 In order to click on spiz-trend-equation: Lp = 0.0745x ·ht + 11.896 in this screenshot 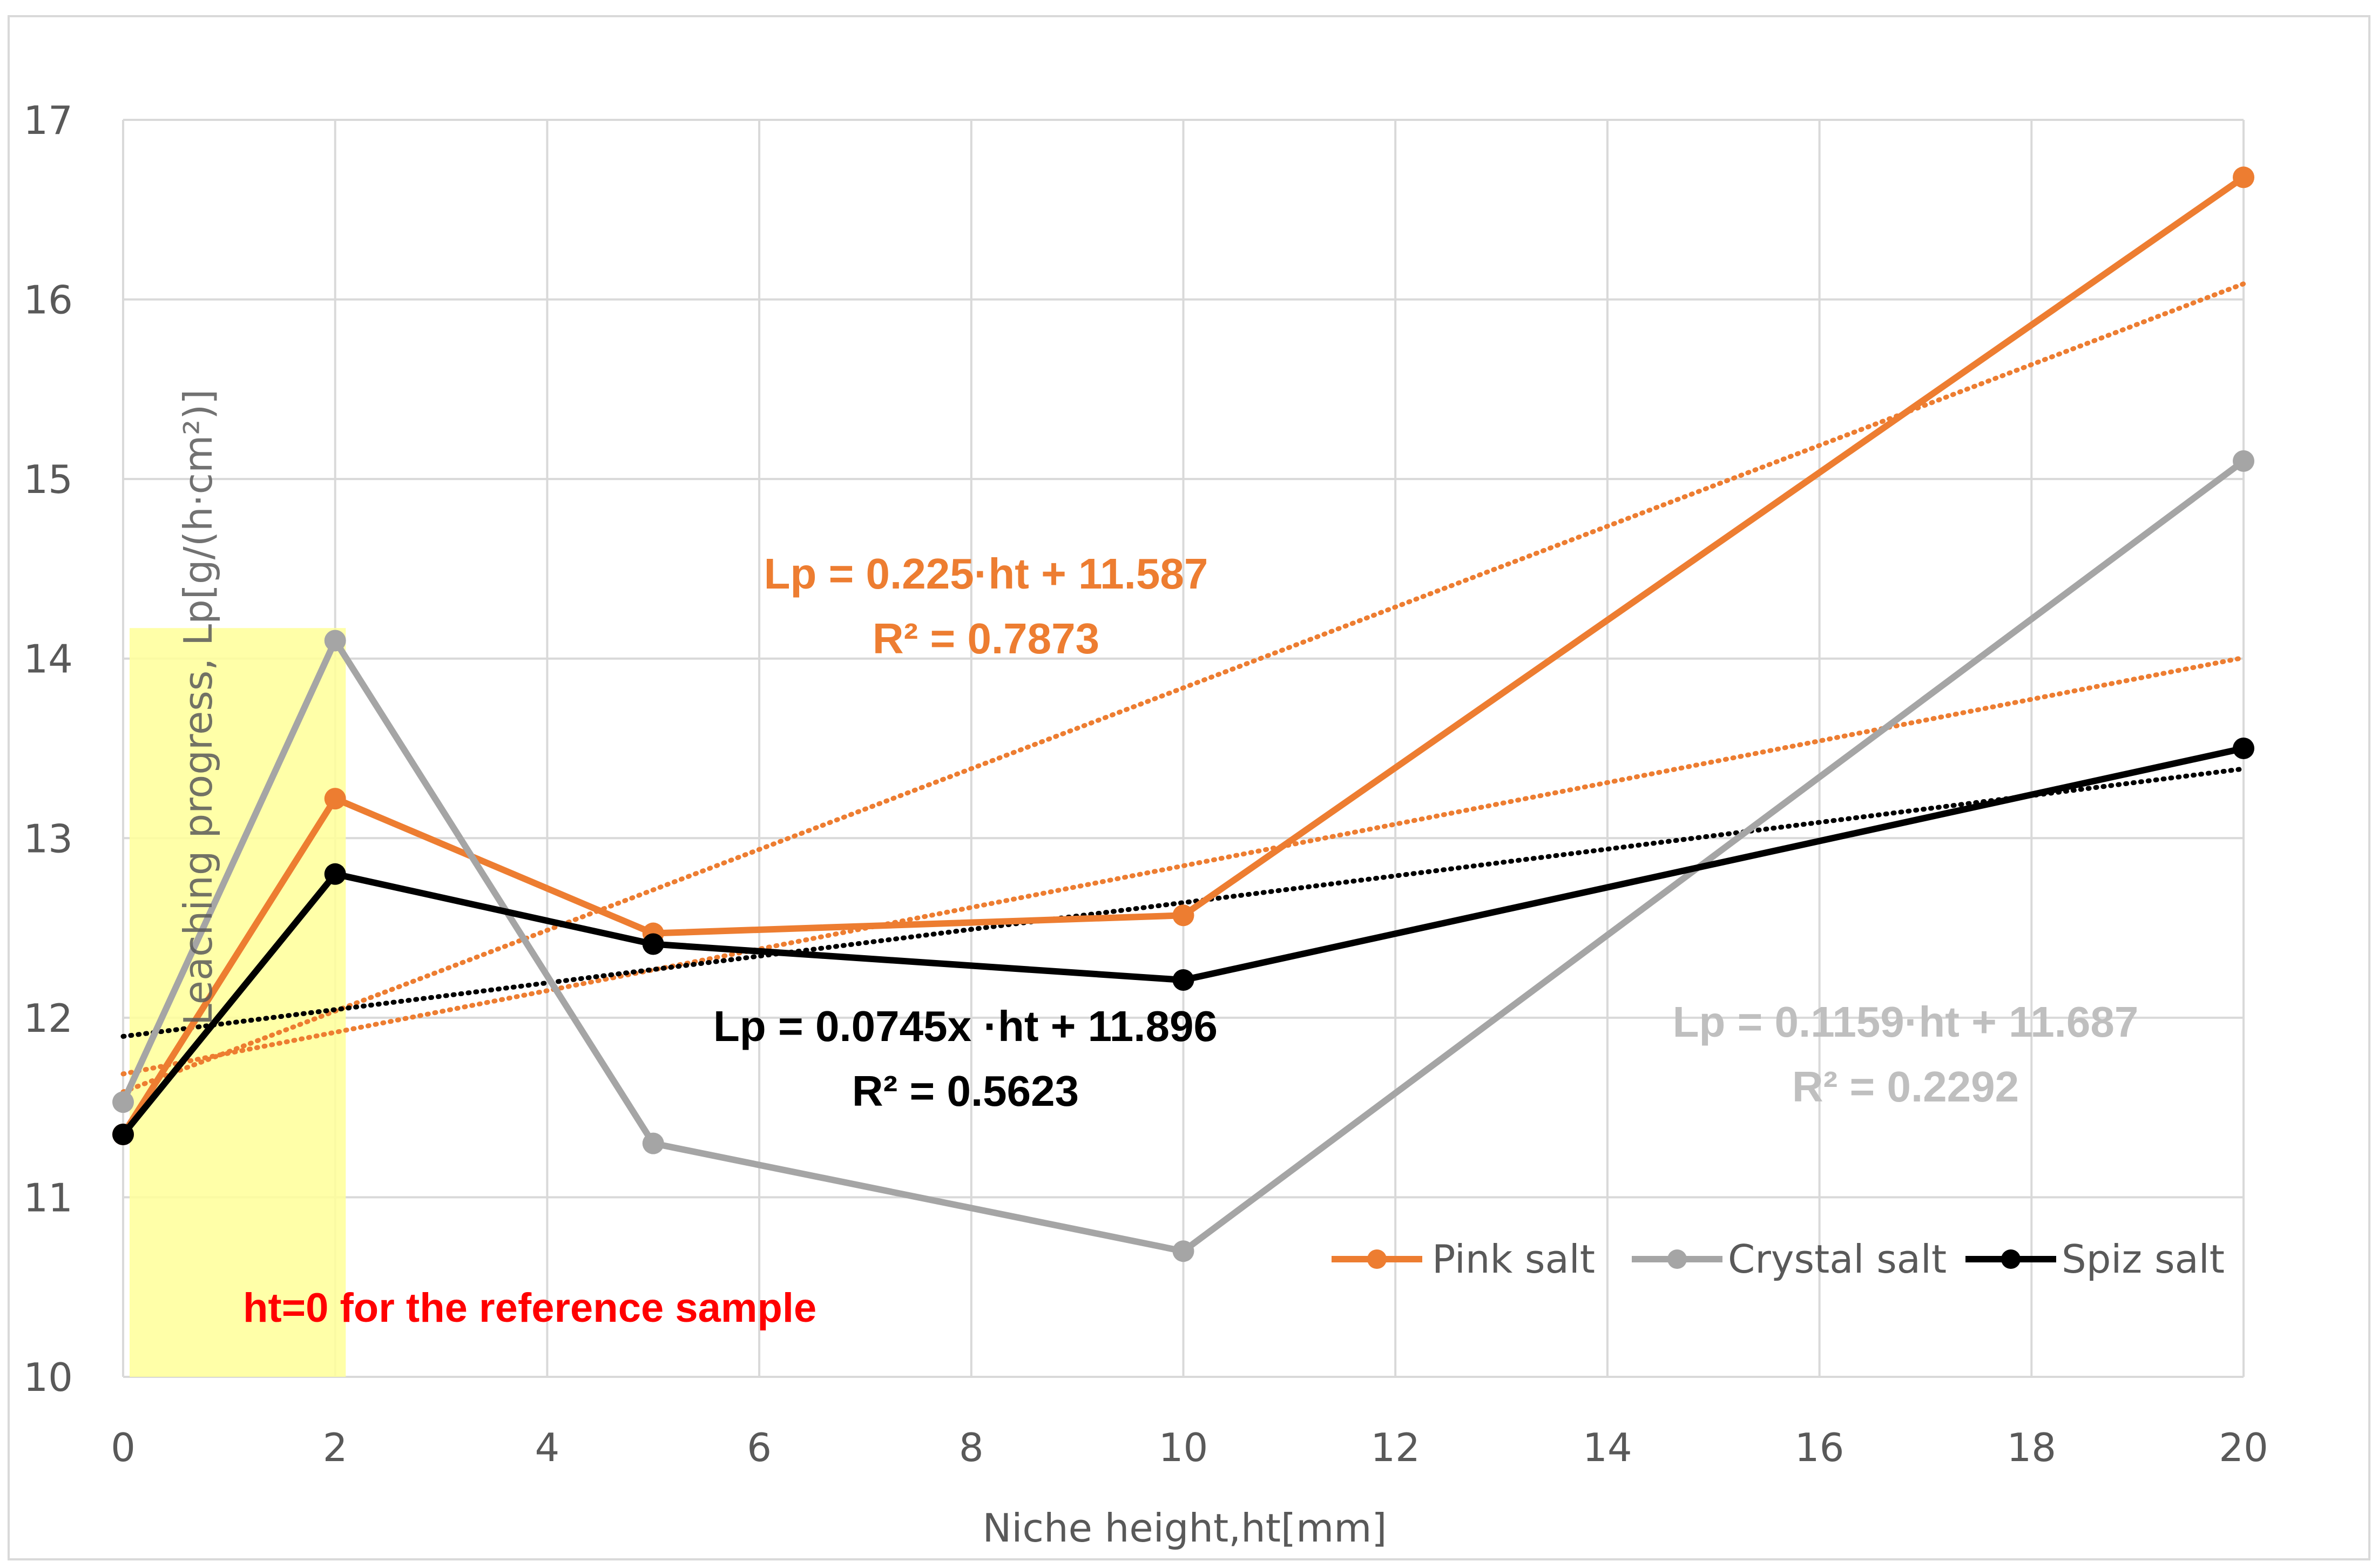, I will do `click(965, 1026)`.